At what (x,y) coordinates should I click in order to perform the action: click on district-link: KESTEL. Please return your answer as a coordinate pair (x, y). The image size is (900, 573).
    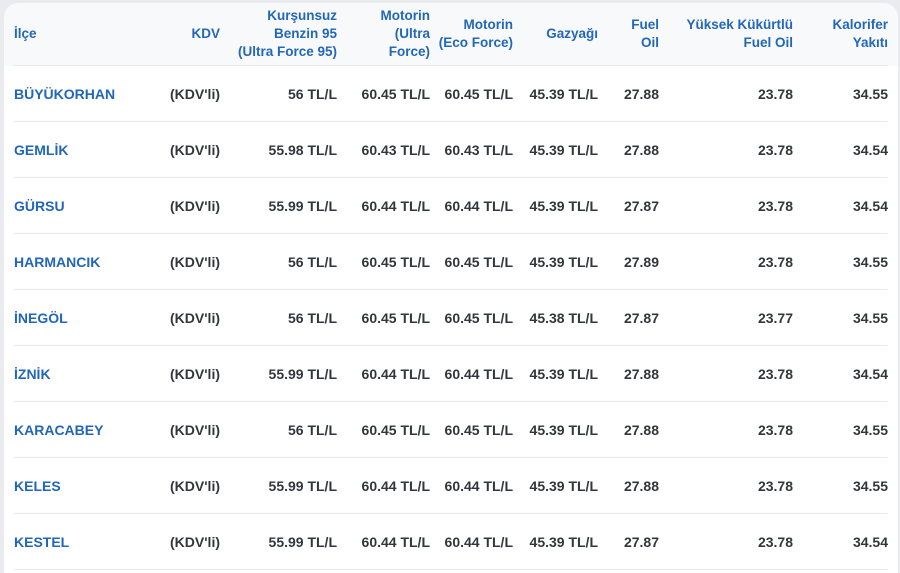
    Looking at the image, I should click on (42, 541).